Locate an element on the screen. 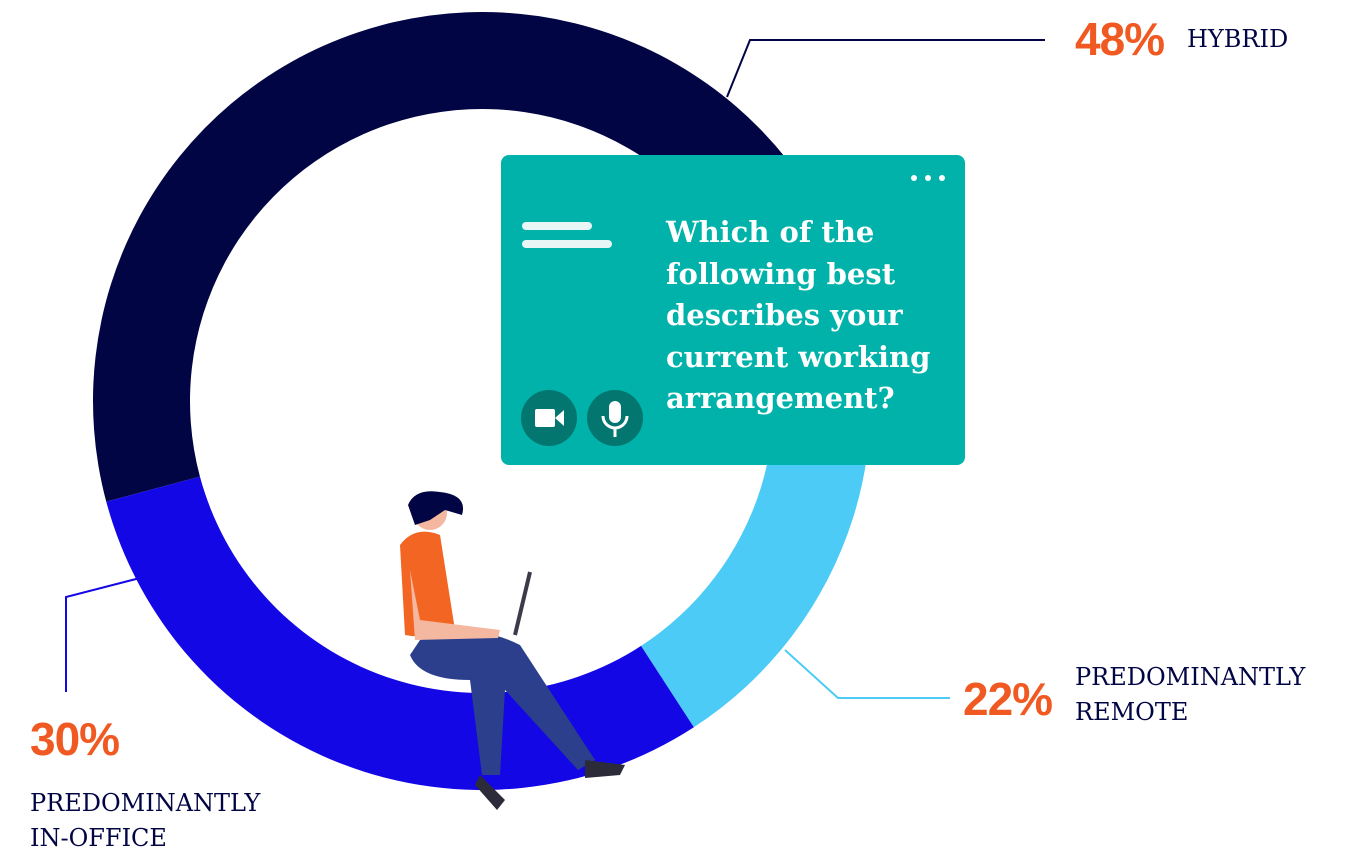  person-illustration is located at coordinates (512, 650).